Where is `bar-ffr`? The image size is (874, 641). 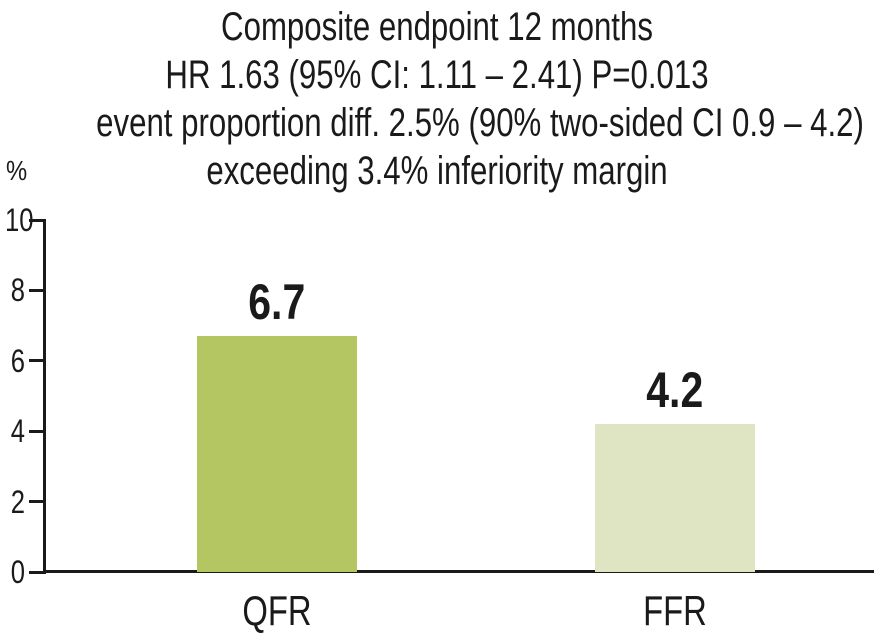
bar-ffr is located at coordinates (675, 498).